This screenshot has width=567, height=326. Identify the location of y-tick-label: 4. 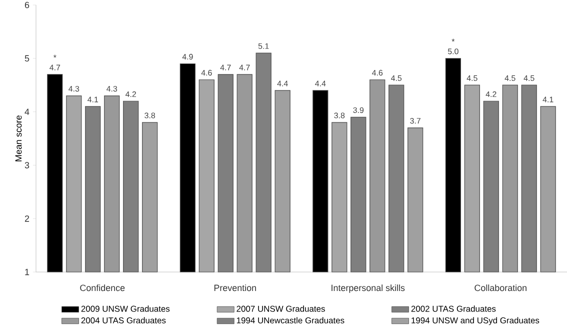
(27, 111).